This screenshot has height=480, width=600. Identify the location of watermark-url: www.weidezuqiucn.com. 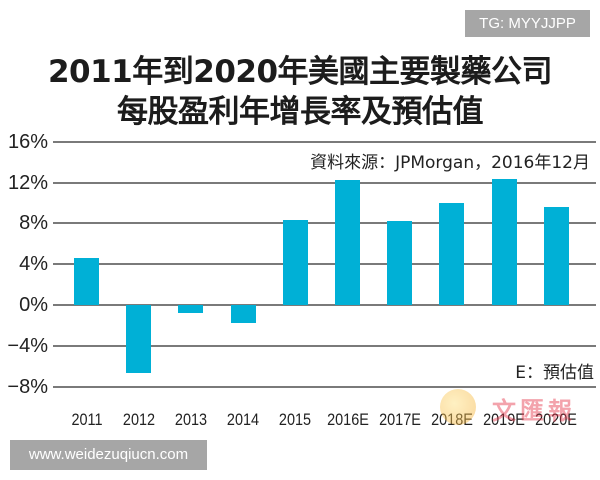
(108, 455).